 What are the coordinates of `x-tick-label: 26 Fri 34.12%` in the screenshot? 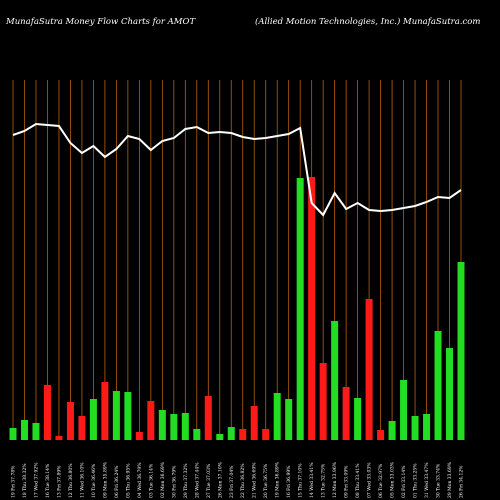 It's located at (462, 481).